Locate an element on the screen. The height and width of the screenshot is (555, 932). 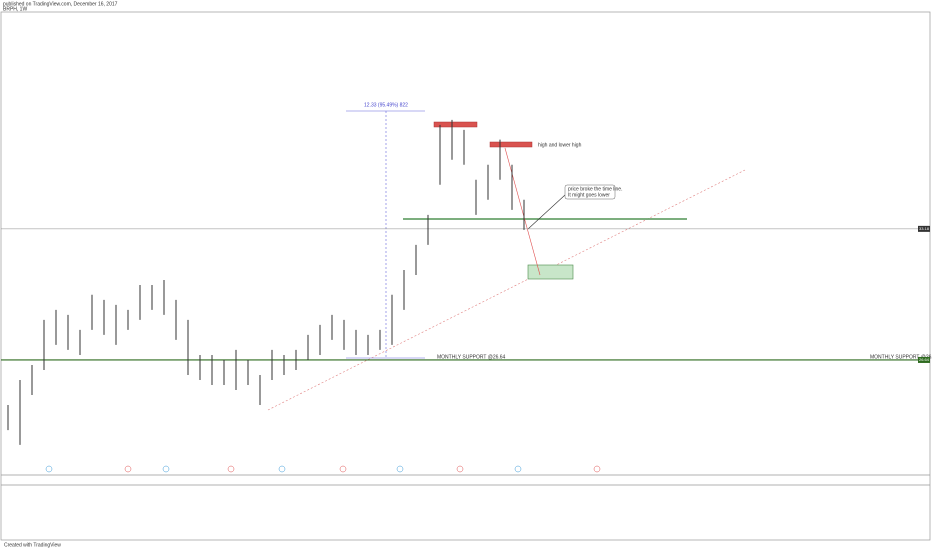
event-markers is located at coordinates (323, 469).